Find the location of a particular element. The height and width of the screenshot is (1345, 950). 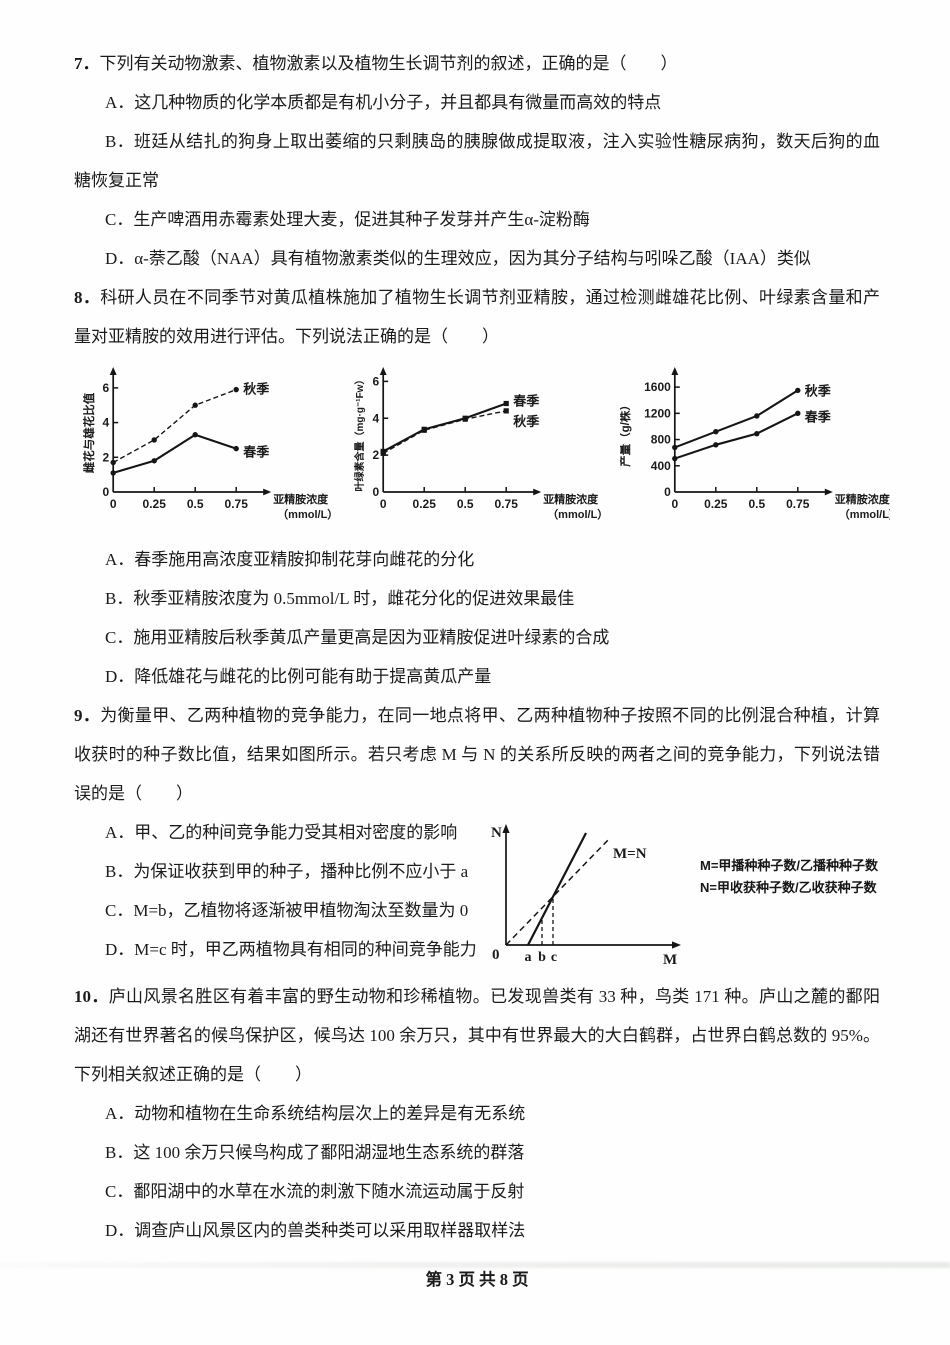

page-footer: 第 3 页 共 8 页 is located at coordinates (477, 1279).